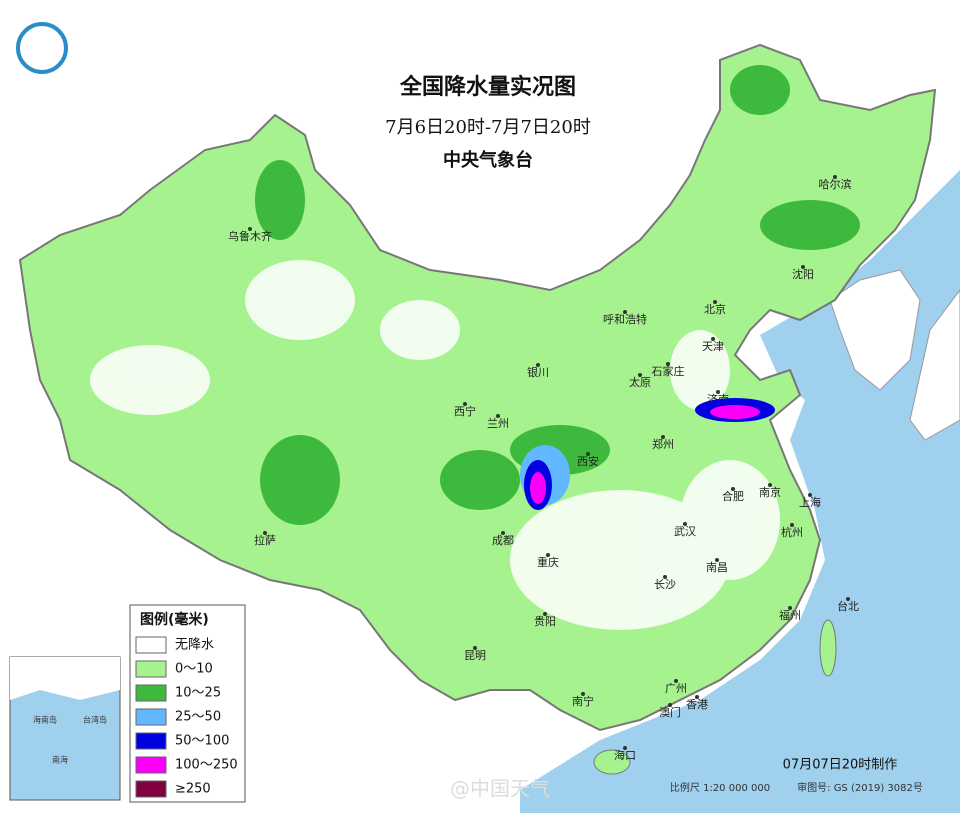 Image resolution: width=960 pixels, height=813 pixels. I want to click on city-label: 哈尔滨, so click(835, 184).